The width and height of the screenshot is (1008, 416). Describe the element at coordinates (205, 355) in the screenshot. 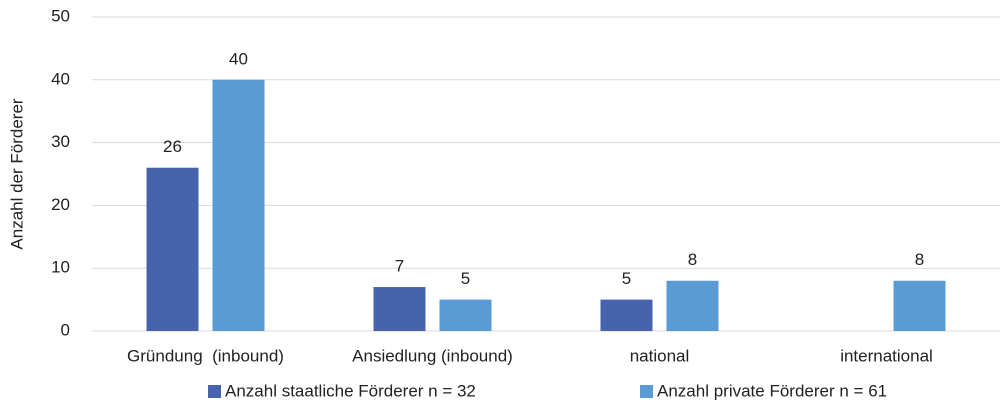

I see `x-tick-label: Gründung (inbound)` at that location.